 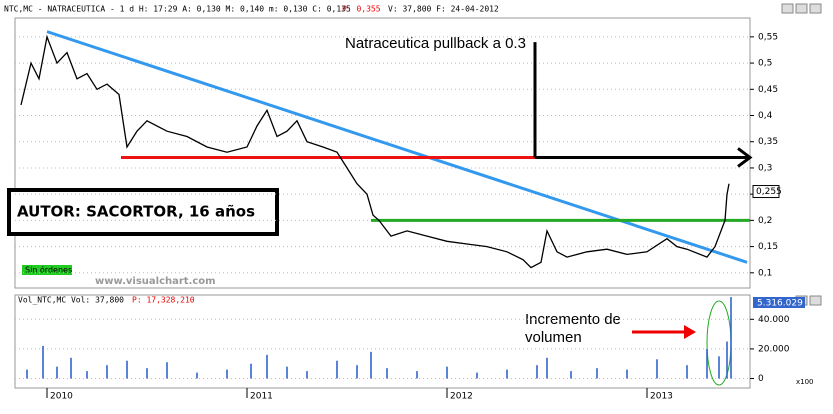 I want to click on zoom-label: x100, so click(x=805, y=382).